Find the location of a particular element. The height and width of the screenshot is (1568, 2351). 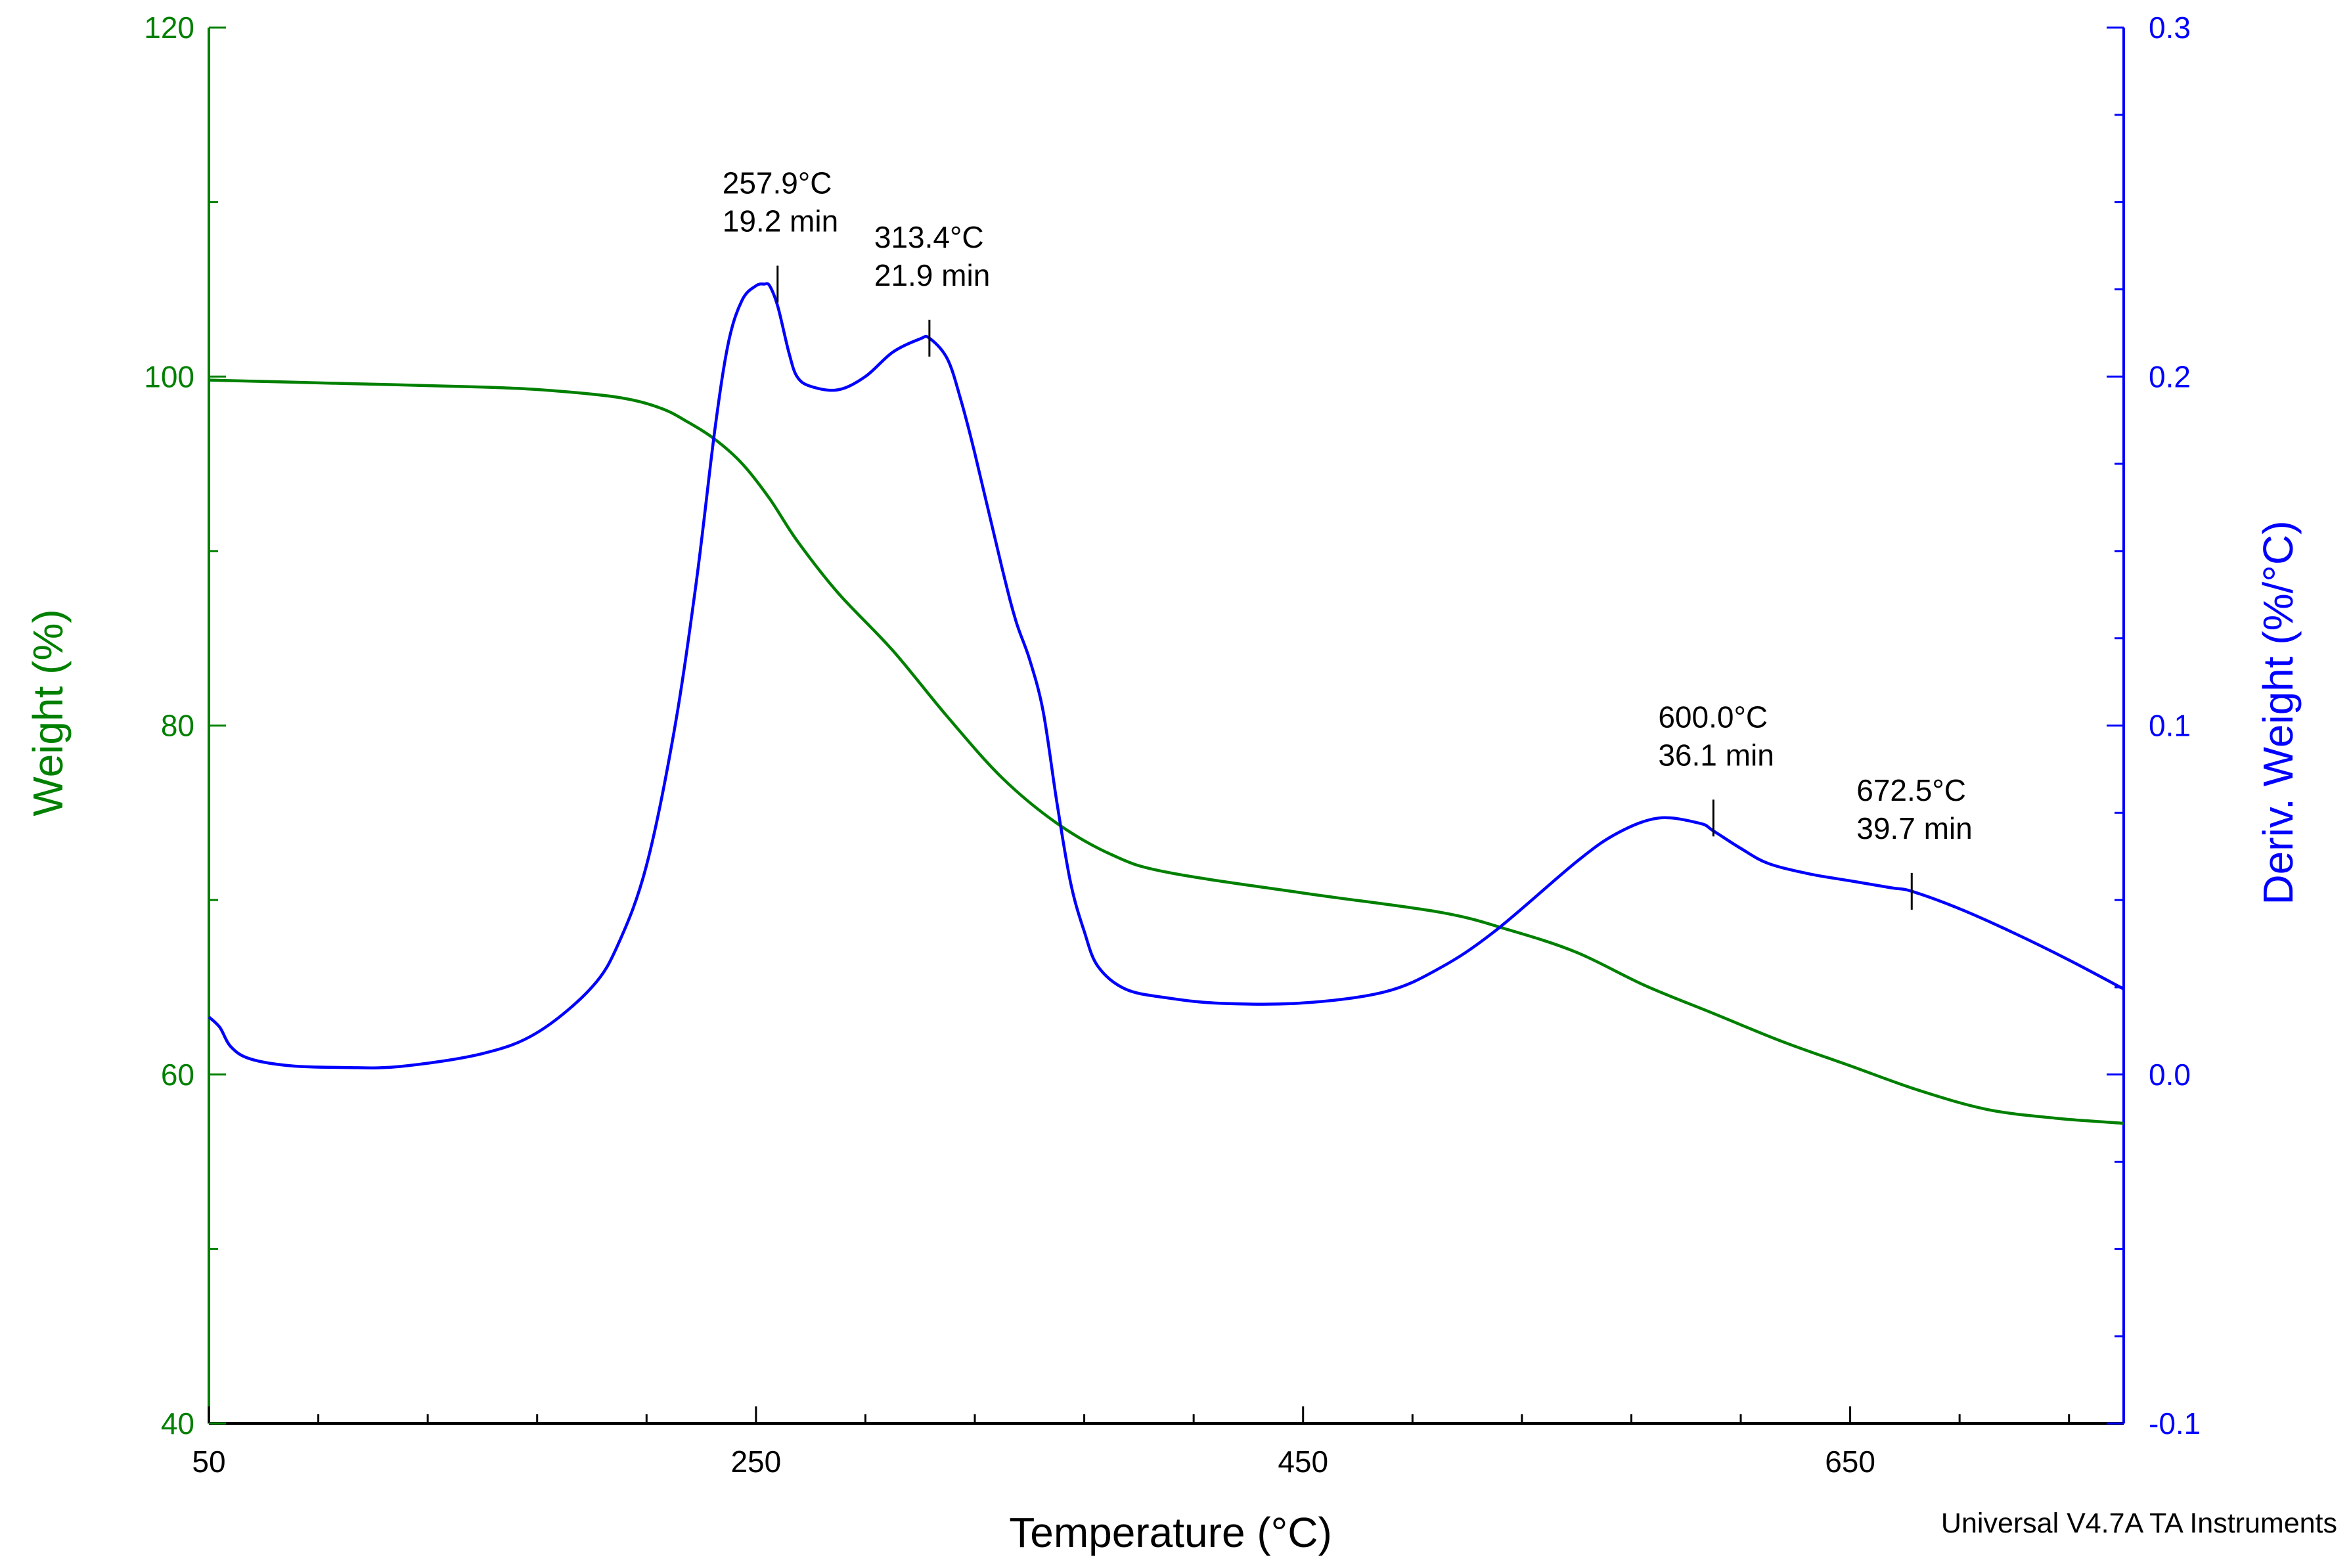

right-tick-label: 0.0 is located at coordinates (2170, 1075).